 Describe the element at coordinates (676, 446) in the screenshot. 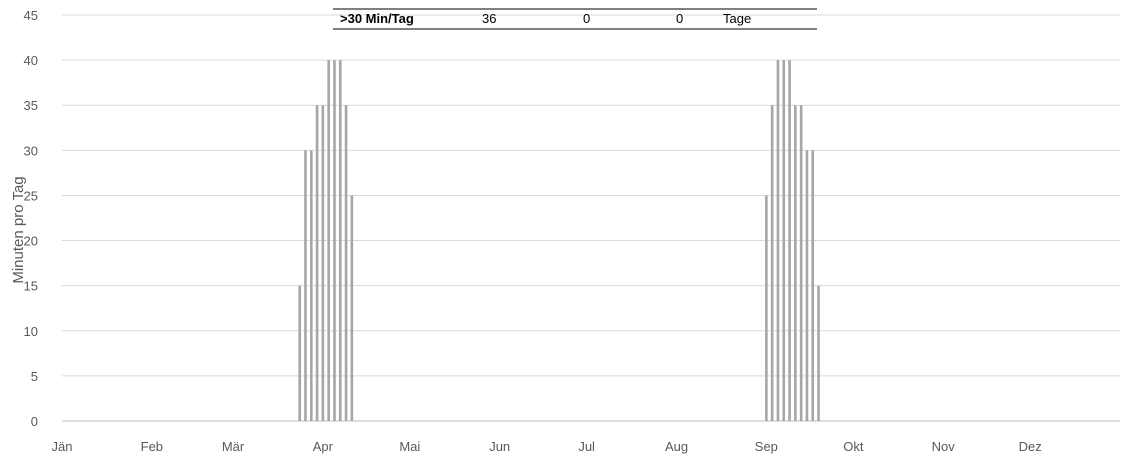

I see `x-tick-label: Aug` at that location.